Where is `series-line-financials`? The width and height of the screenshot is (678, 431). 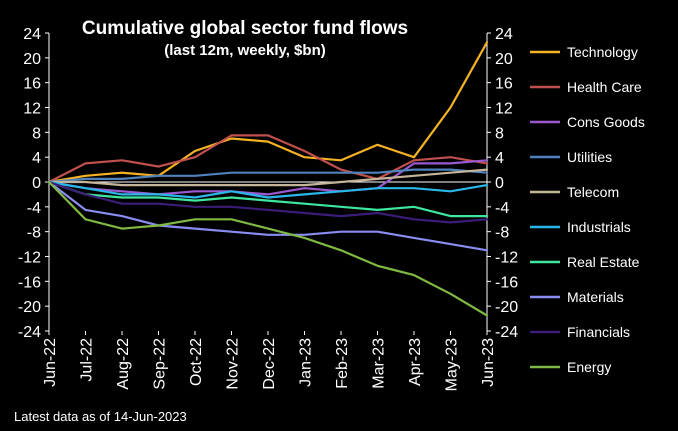 series-line-financials is located at coordinates (268, 202).